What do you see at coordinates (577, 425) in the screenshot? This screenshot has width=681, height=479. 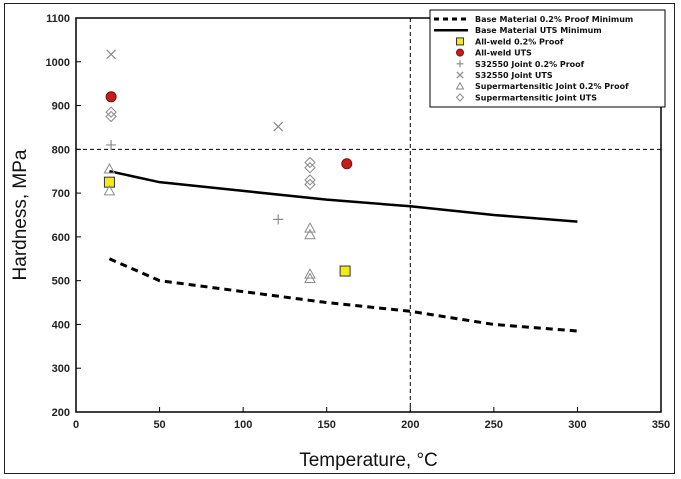 I see `x-tick-label: 300` at bounding box center [577, 425].